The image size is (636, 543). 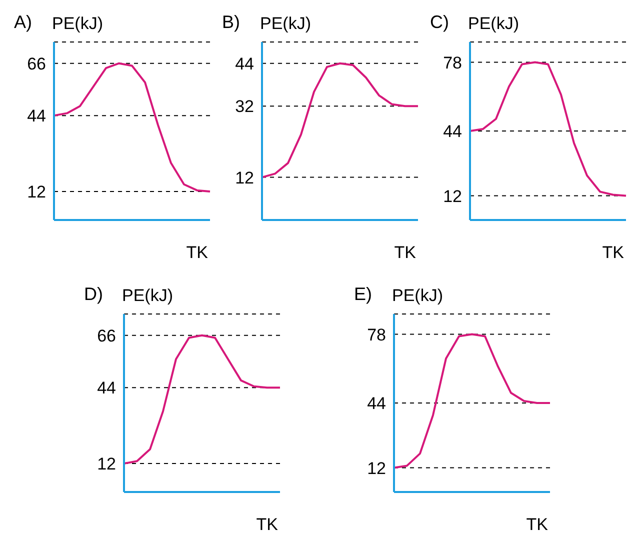 I want to click on y-tick-label: 32, so click(x=244, y=106).